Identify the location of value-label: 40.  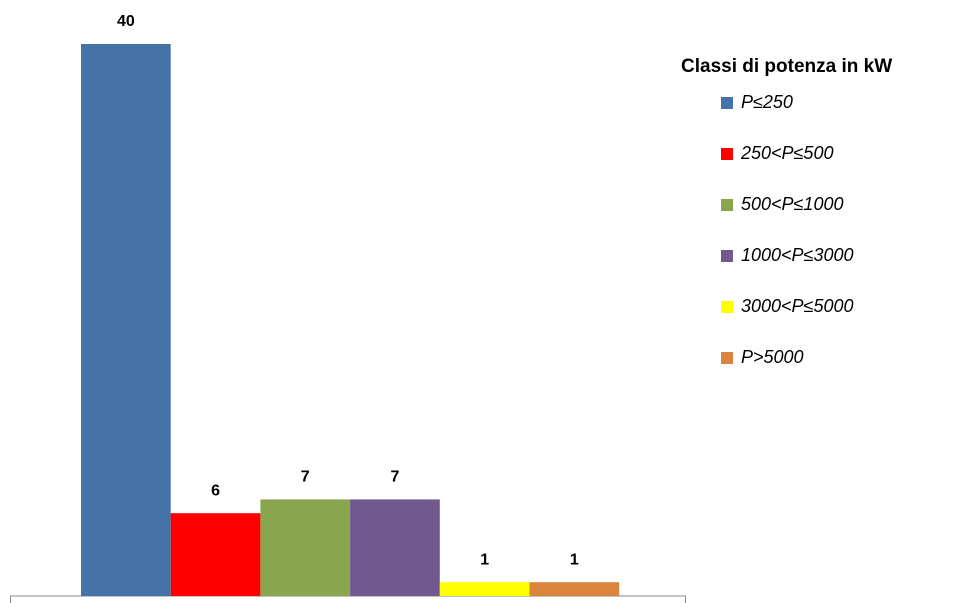
(126, 21).